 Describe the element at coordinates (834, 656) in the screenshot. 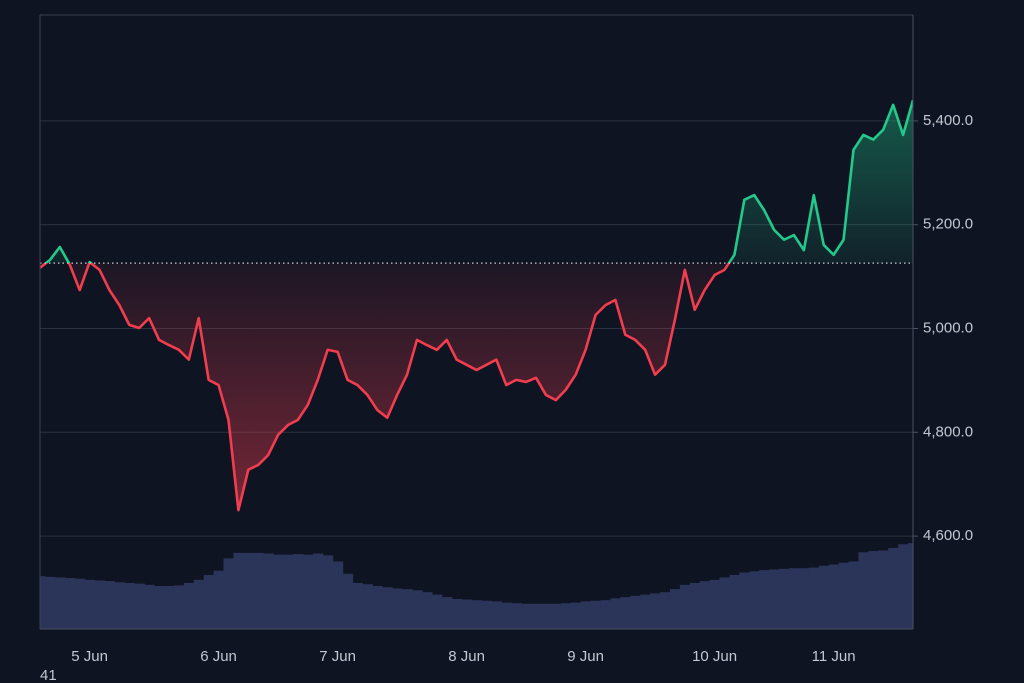

I see `x-tick-label: 11 Jun` at that location.